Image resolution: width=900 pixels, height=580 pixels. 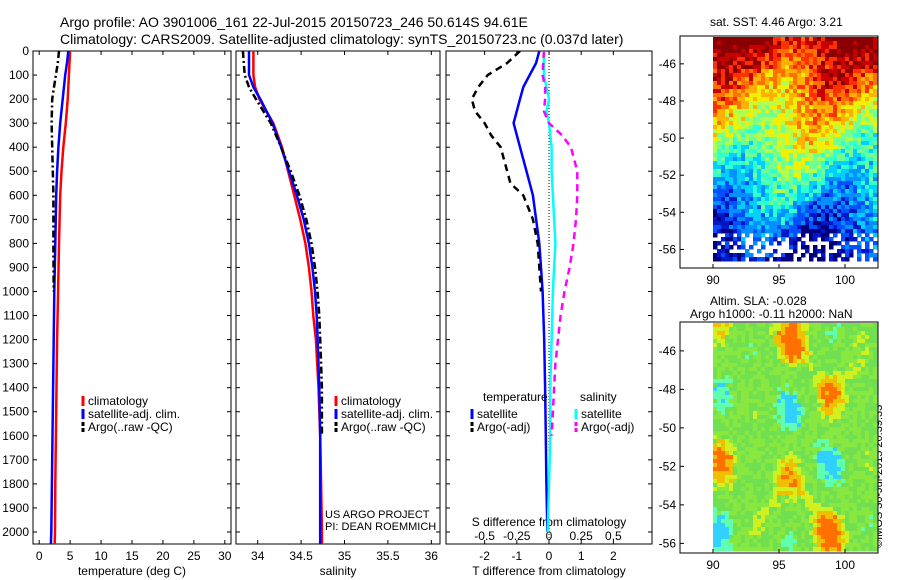 What do you see at coordinates (516, 556) in the screenshot?
I see `x-tick-label: -1` at bounding box center [516, 556].